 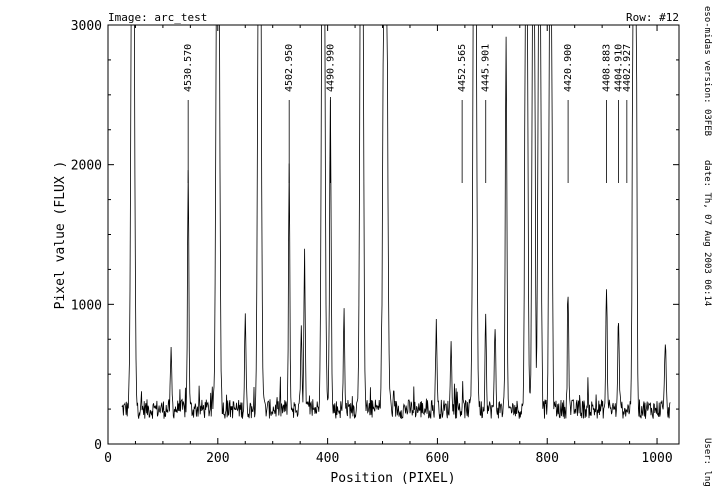 I want to click on annotation-label: 4404.910, so click(x=619, y=68).